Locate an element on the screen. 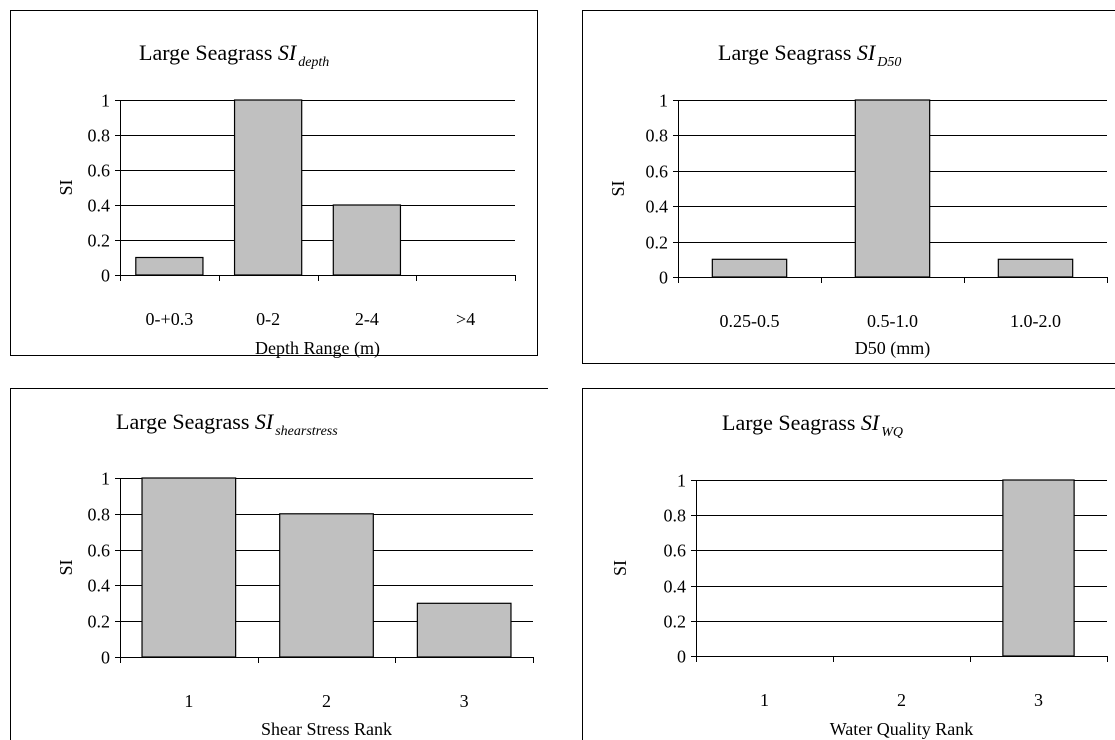  x-tick-label: >4 is located at coordinates (465, 319).